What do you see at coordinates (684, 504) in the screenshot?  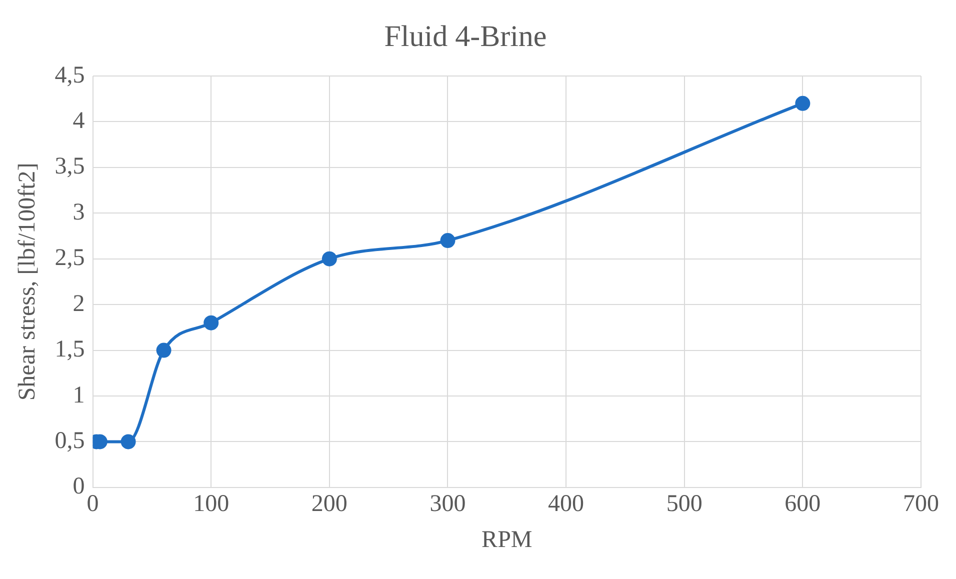 I see `x-tick-label: 500` at bounding box center [684, 504].